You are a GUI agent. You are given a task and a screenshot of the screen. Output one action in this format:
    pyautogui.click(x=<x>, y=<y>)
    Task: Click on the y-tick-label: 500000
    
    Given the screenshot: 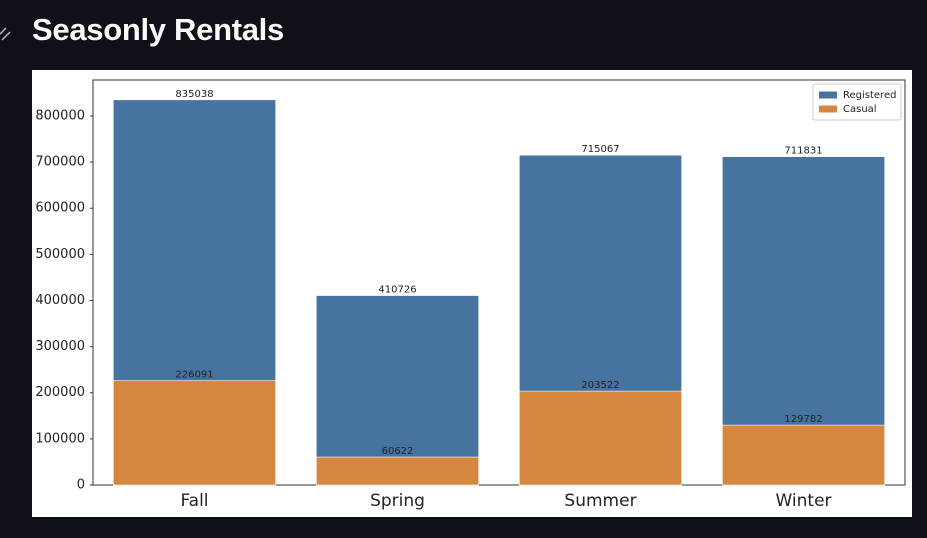 What is the action you would take?
    pyautogui.click(x=60, y=254)
    